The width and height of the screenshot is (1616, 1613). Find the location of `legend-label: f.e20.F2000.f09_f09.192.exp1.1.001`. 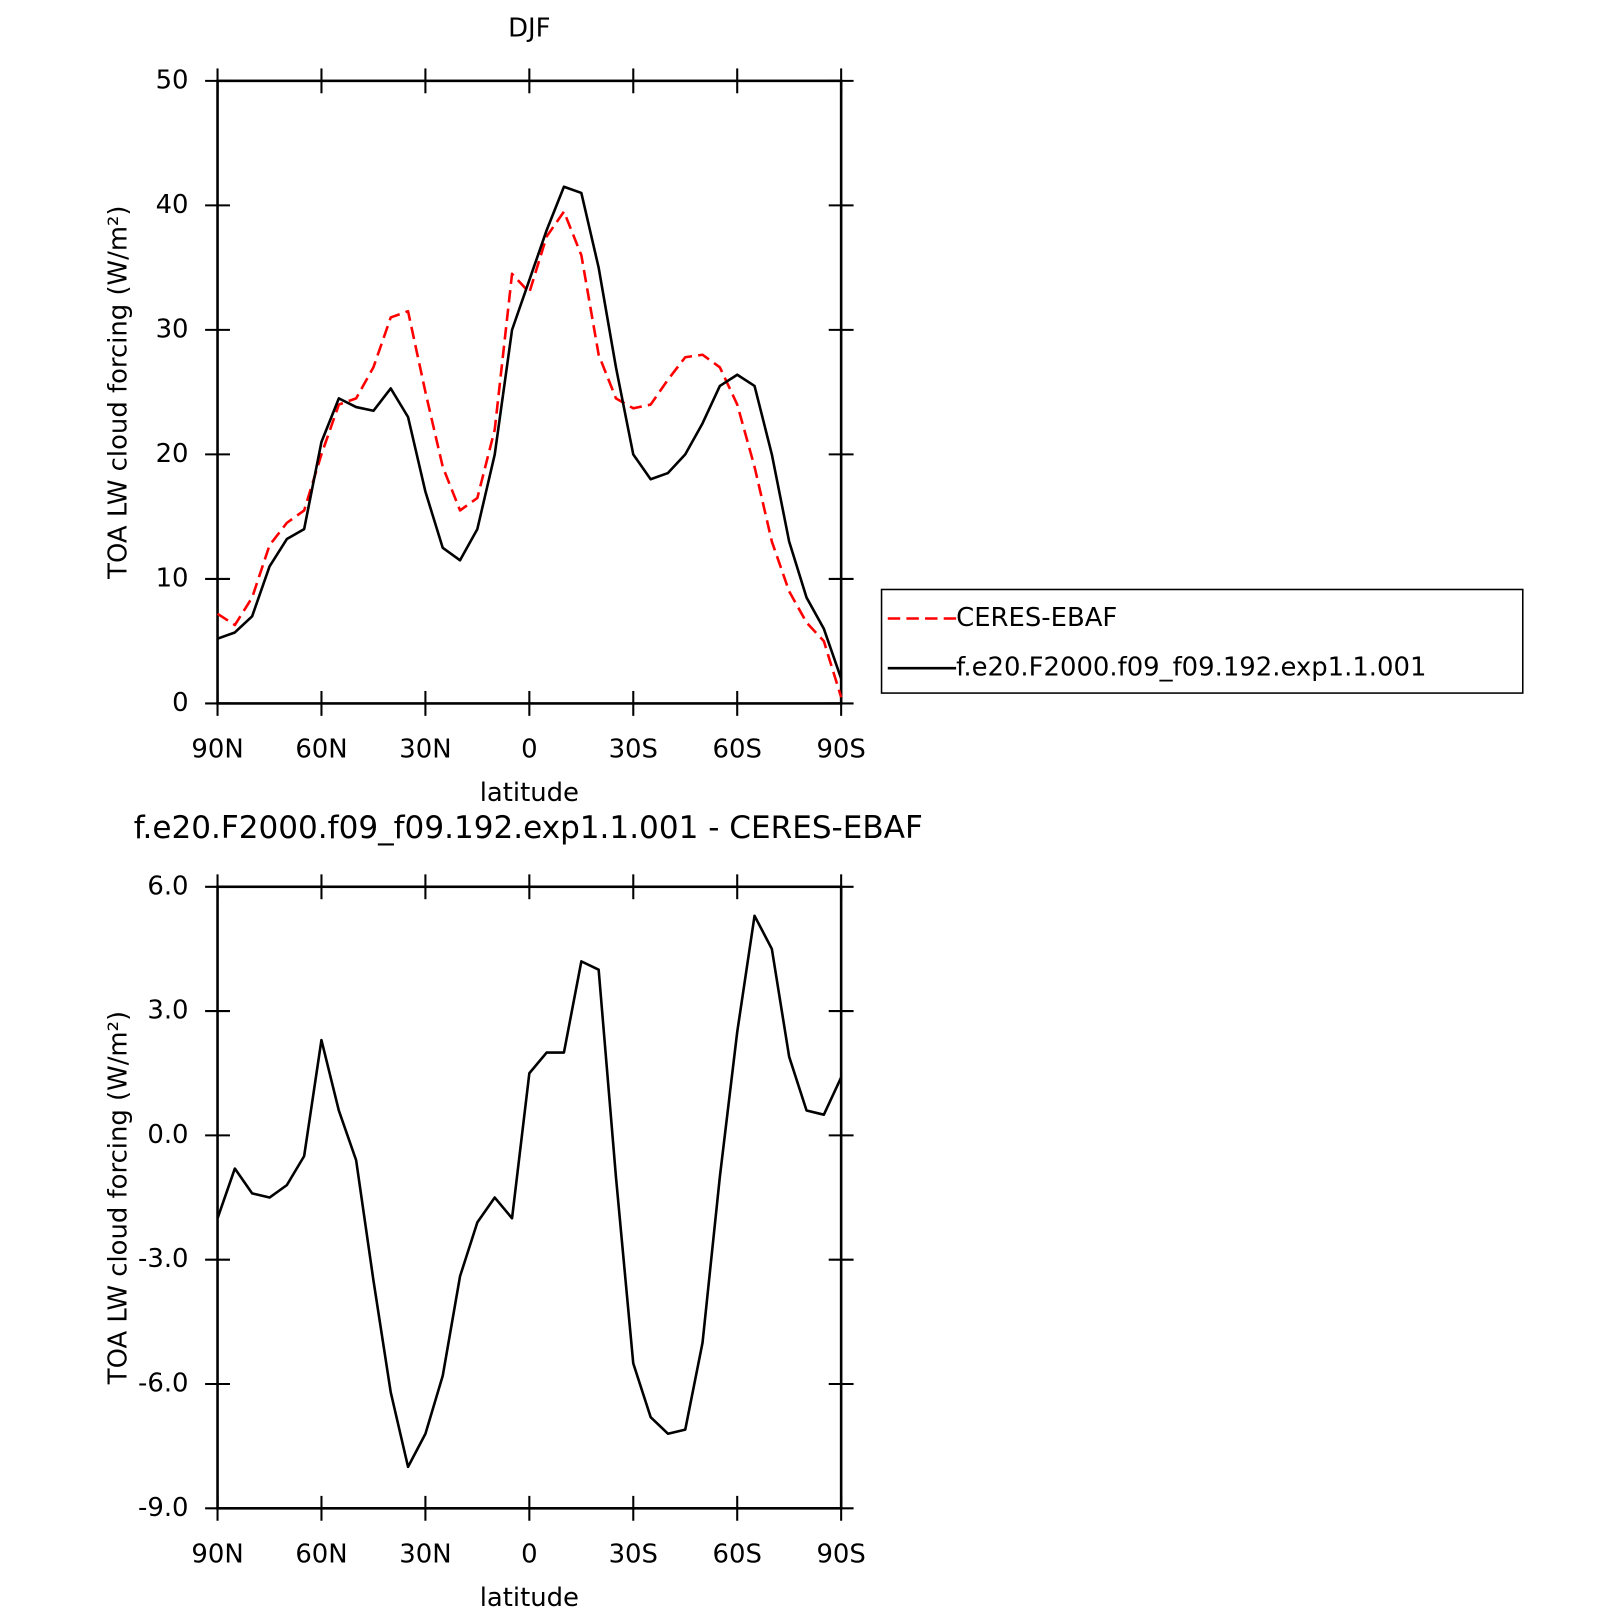

legend-label: f.e20.F2000.f09_f09.192.exp1.1.001 is located at coordinates (1191, 668).